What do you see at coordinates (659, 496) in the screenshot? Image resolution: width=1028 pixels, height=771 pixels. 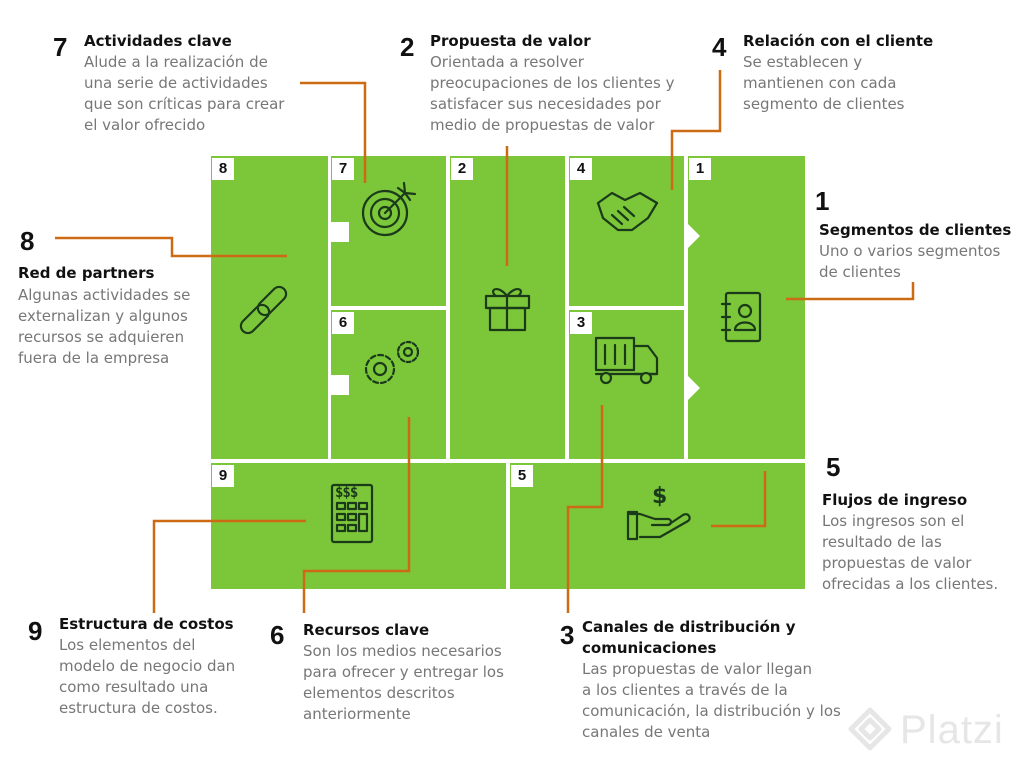 I see `money-dollar-glyph: $` at bounding box center [659, 496].